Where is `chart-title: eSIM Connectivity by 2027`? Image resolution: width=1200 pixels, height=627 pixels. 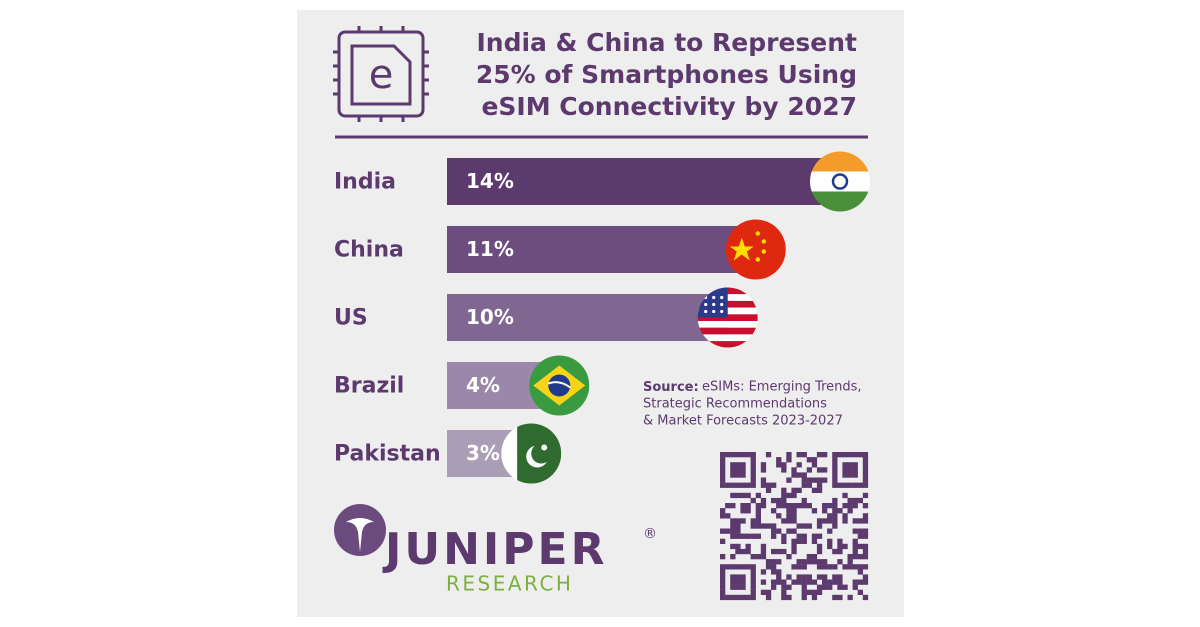
chart-title: eSIM Connectivity by 2027 is located at coordinates (669, 106).